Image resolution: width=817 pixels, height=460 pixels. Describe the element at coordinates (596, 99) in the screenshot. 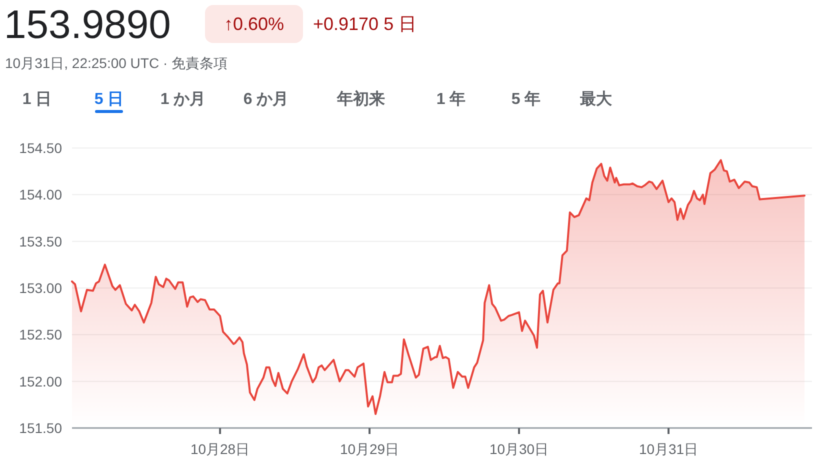

I see `text: 最大` at that location.